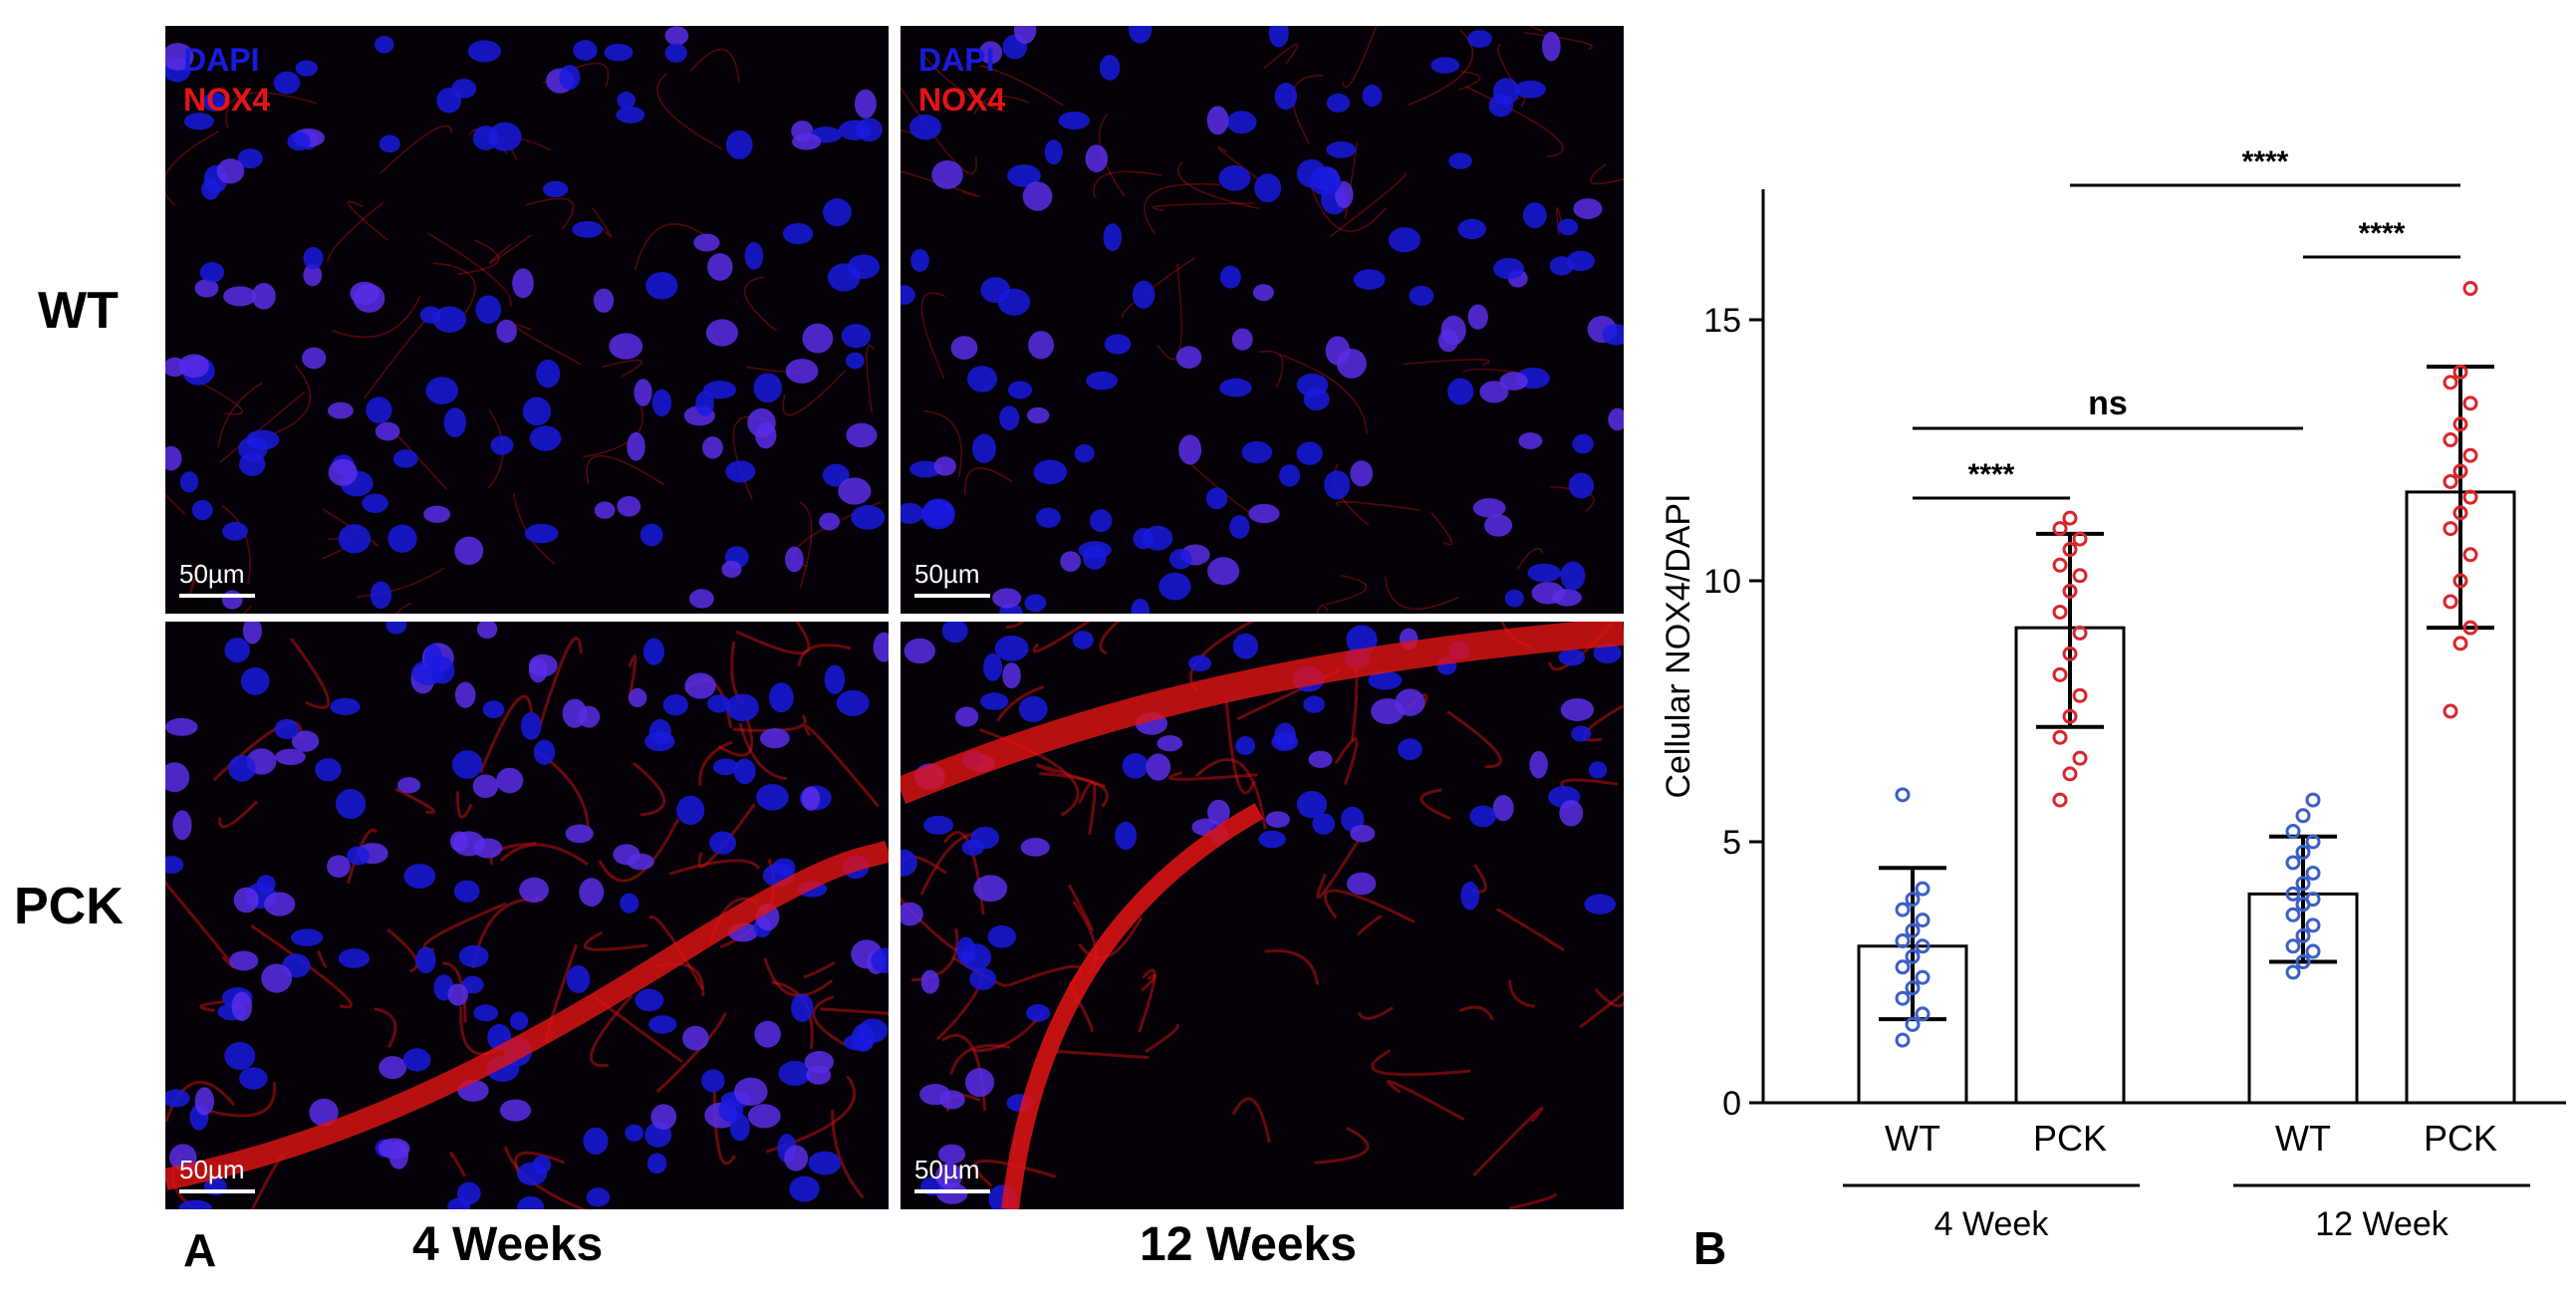  I want to click on scale-bar: 50µm, so click(952, 578).